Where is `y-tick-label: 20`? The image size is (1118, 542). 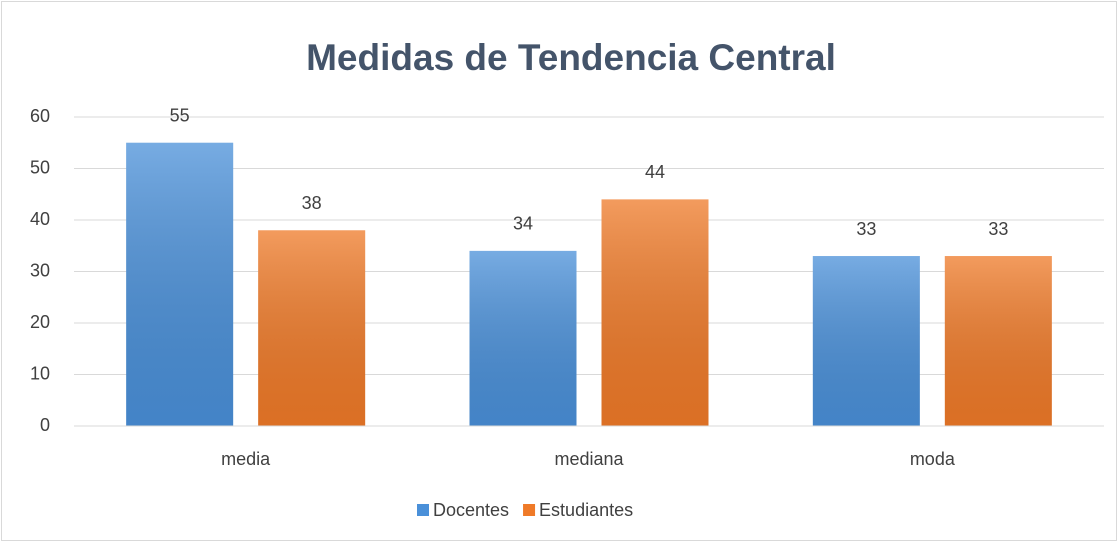 y-tick-label: 20 is located at coordinates (40, 322).